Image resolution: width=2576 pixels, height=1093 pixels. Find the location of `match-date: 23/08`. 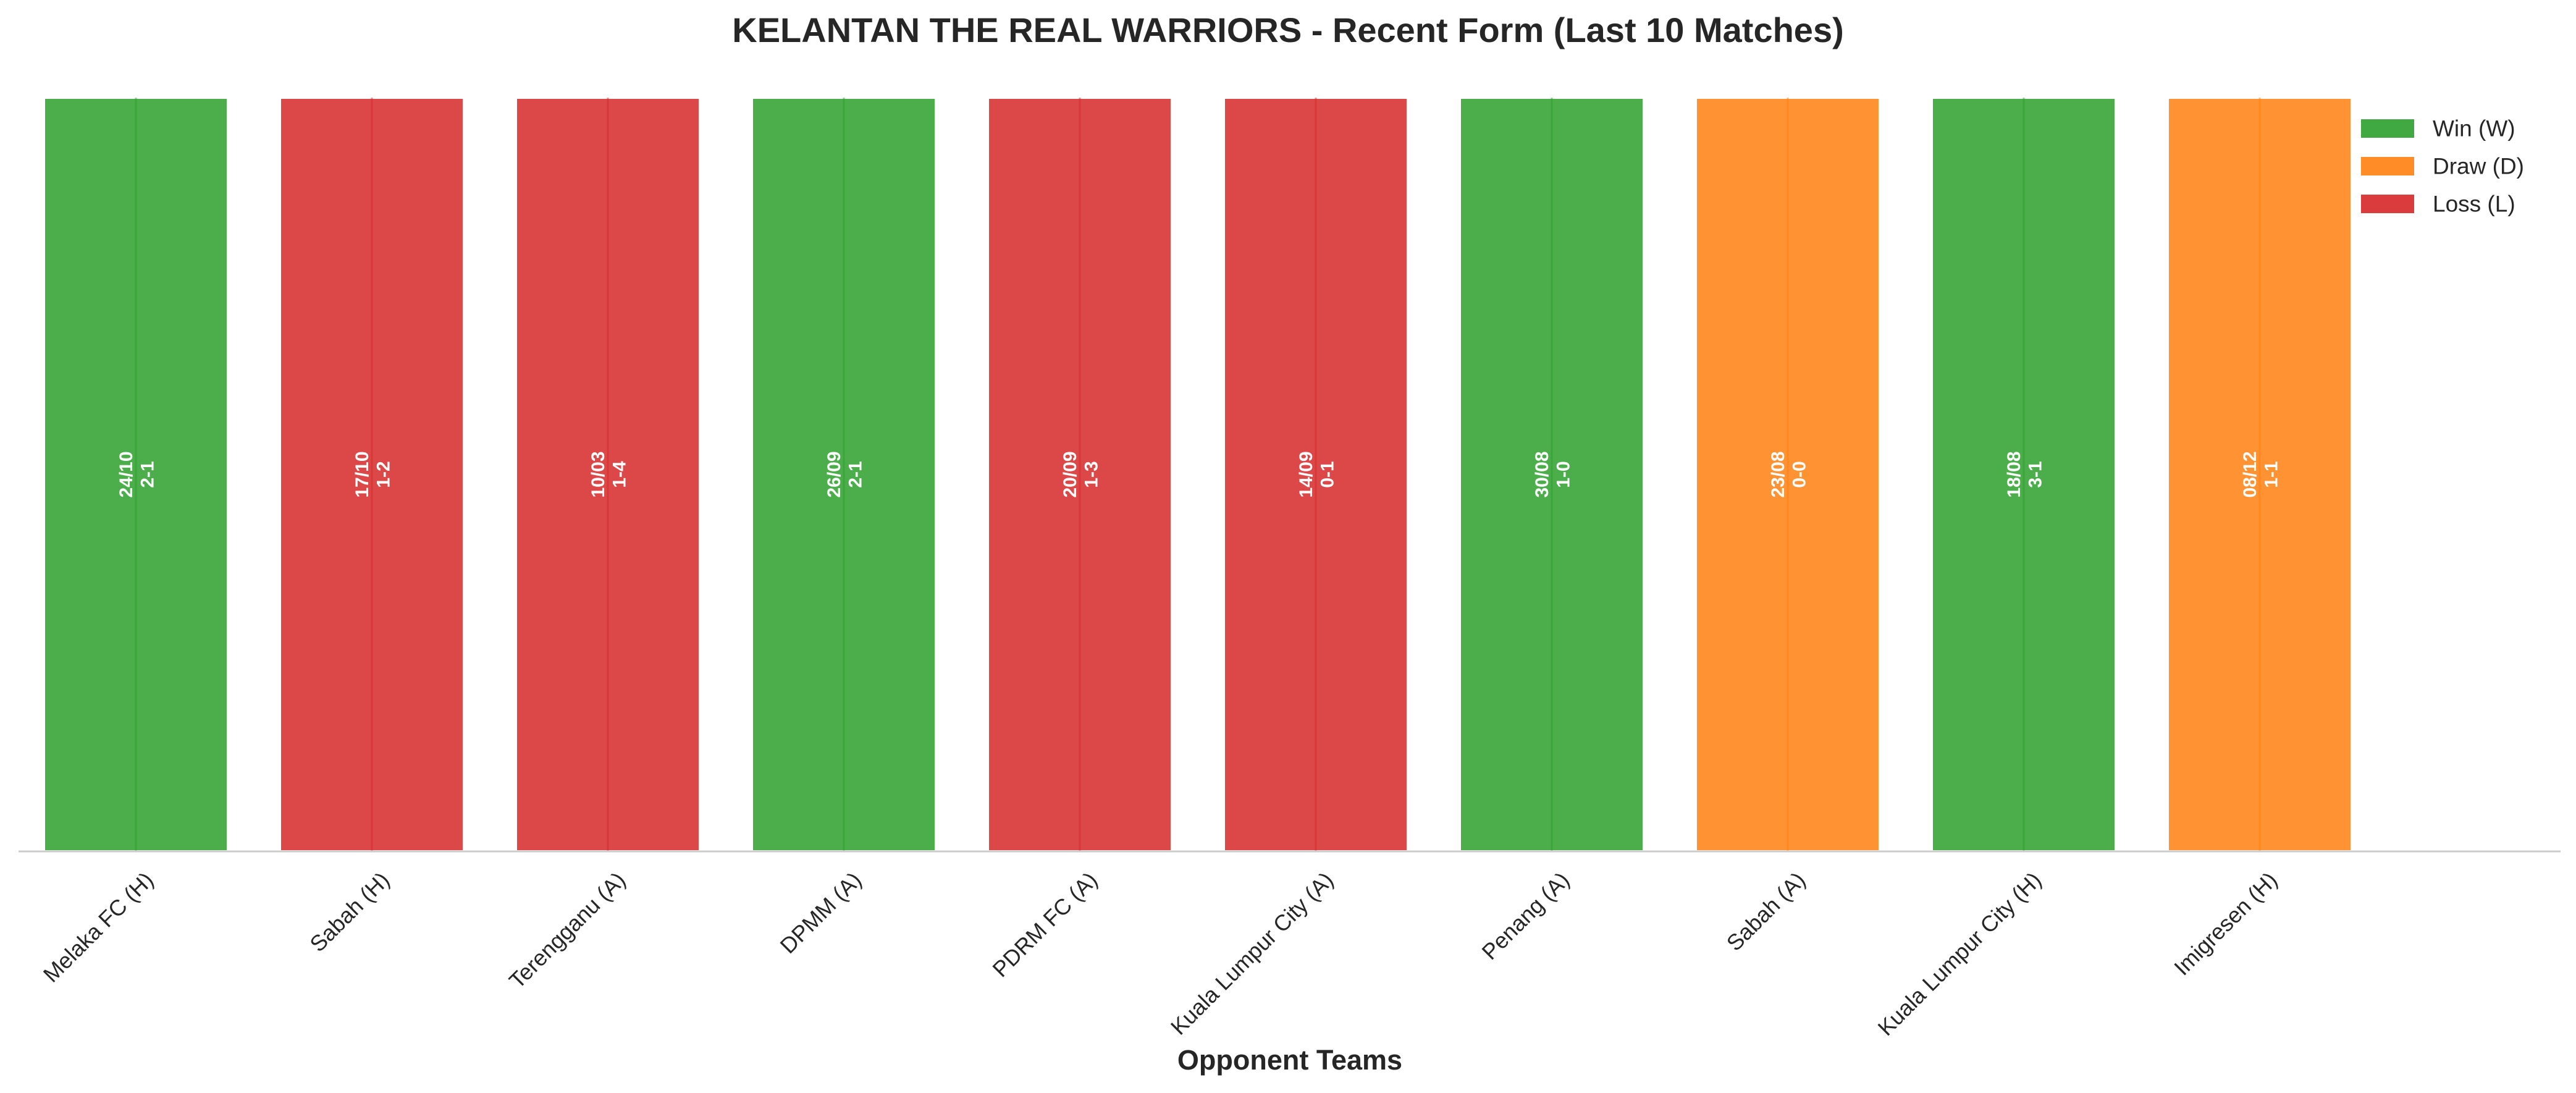

match-date: 23/08 is located at coordinates (1778, 474).